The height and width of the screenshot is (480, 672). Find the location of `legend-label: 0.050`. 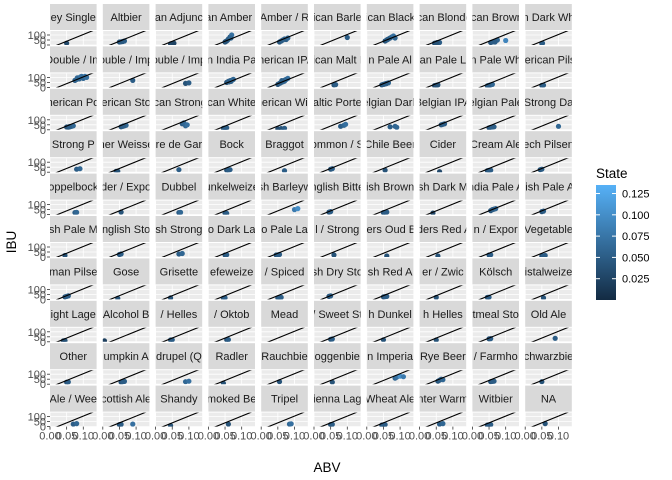

legend-label: 0.050 is located at coordinates (636, 258).